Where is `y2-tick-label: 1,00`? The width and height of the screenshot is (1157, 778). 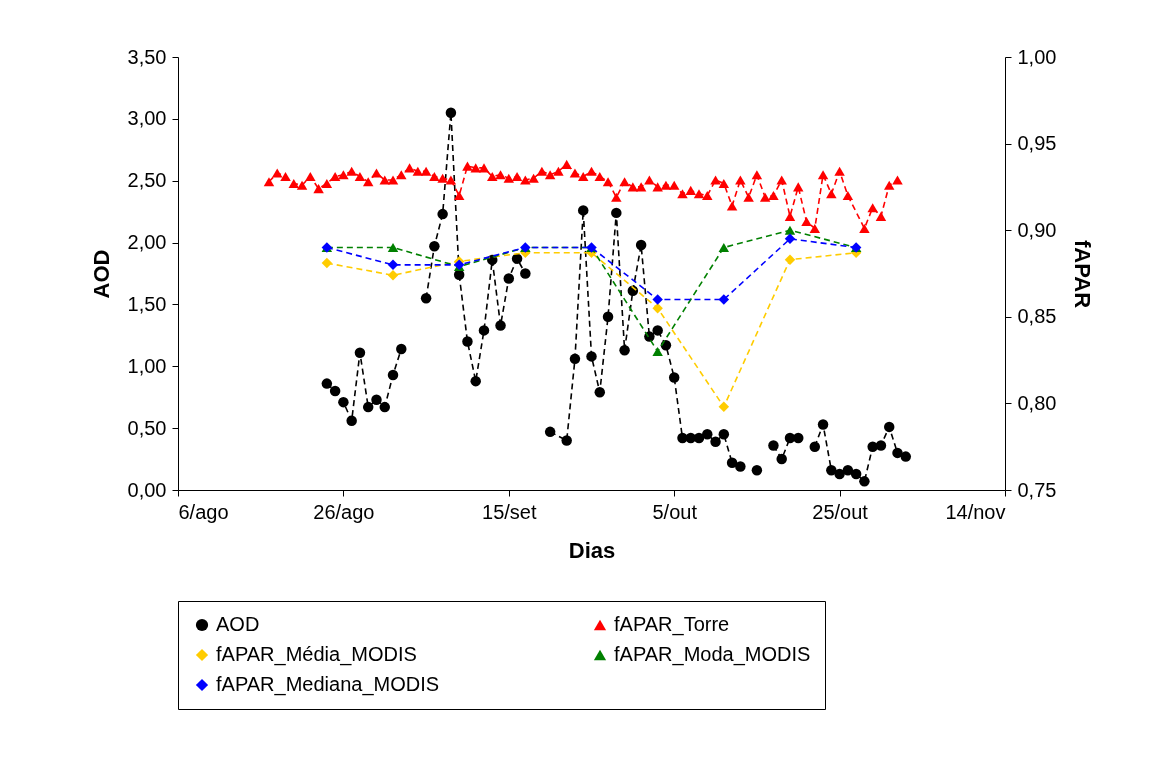 y2-tick-label: 1,00 is located at coordinates (1037, 56).